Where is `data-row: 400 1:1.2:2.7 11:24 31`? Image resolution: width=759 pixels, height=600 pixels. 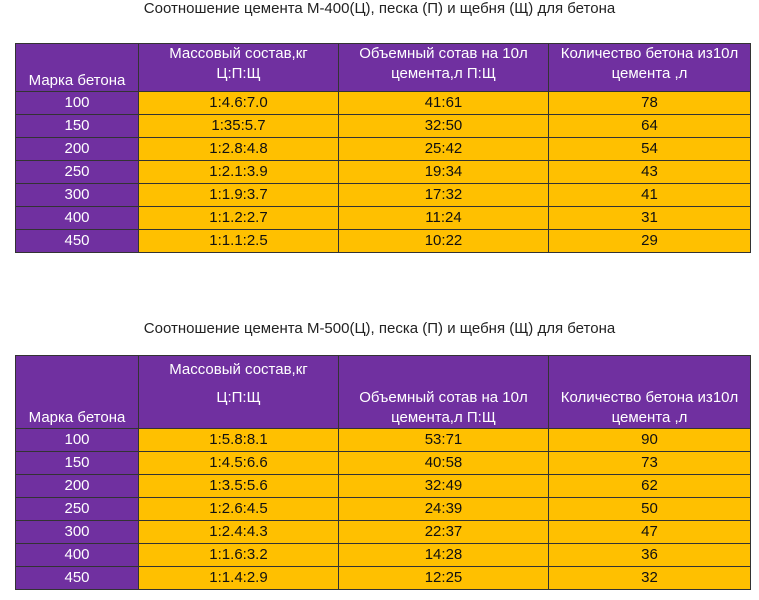
data-row: 400 1:1.2:2.7 11:24 31 is located at coordinates (383, 218).